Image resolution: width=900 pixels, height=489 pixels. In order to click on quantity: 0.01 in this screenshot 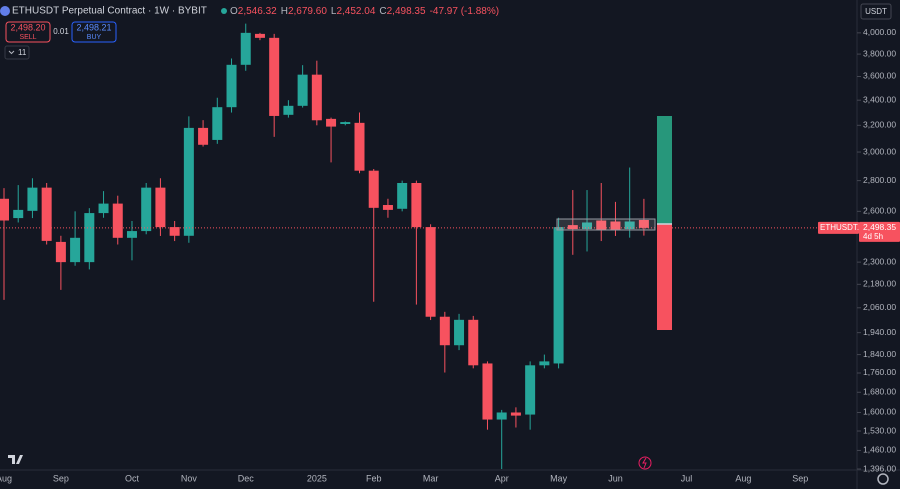, I will do `click(61, 31)`.